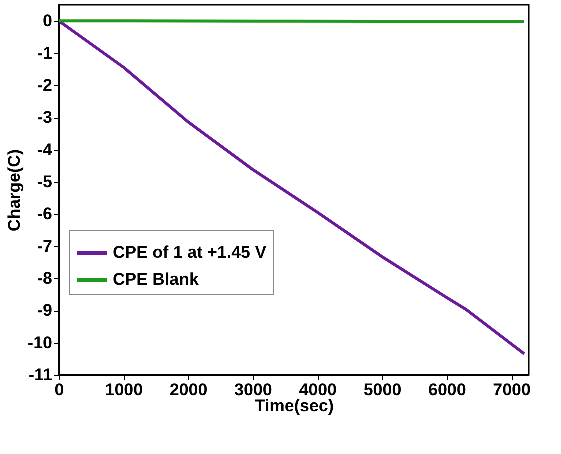 The width and height of the screenshot is (561, 454). I want to click on x-tick-label: 3000, so click(253, 390).